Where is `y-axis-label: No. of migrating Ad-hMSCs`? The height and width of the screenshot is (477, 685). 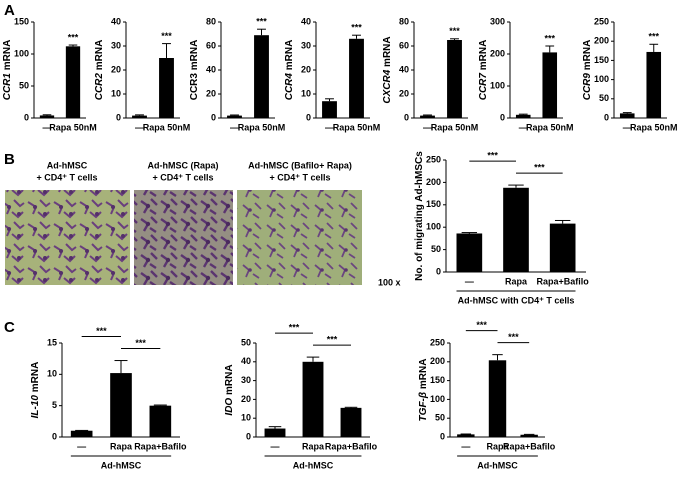 y-axis-label: No. of migrating Ad-hMSCs is located at coordinates (419, 216).